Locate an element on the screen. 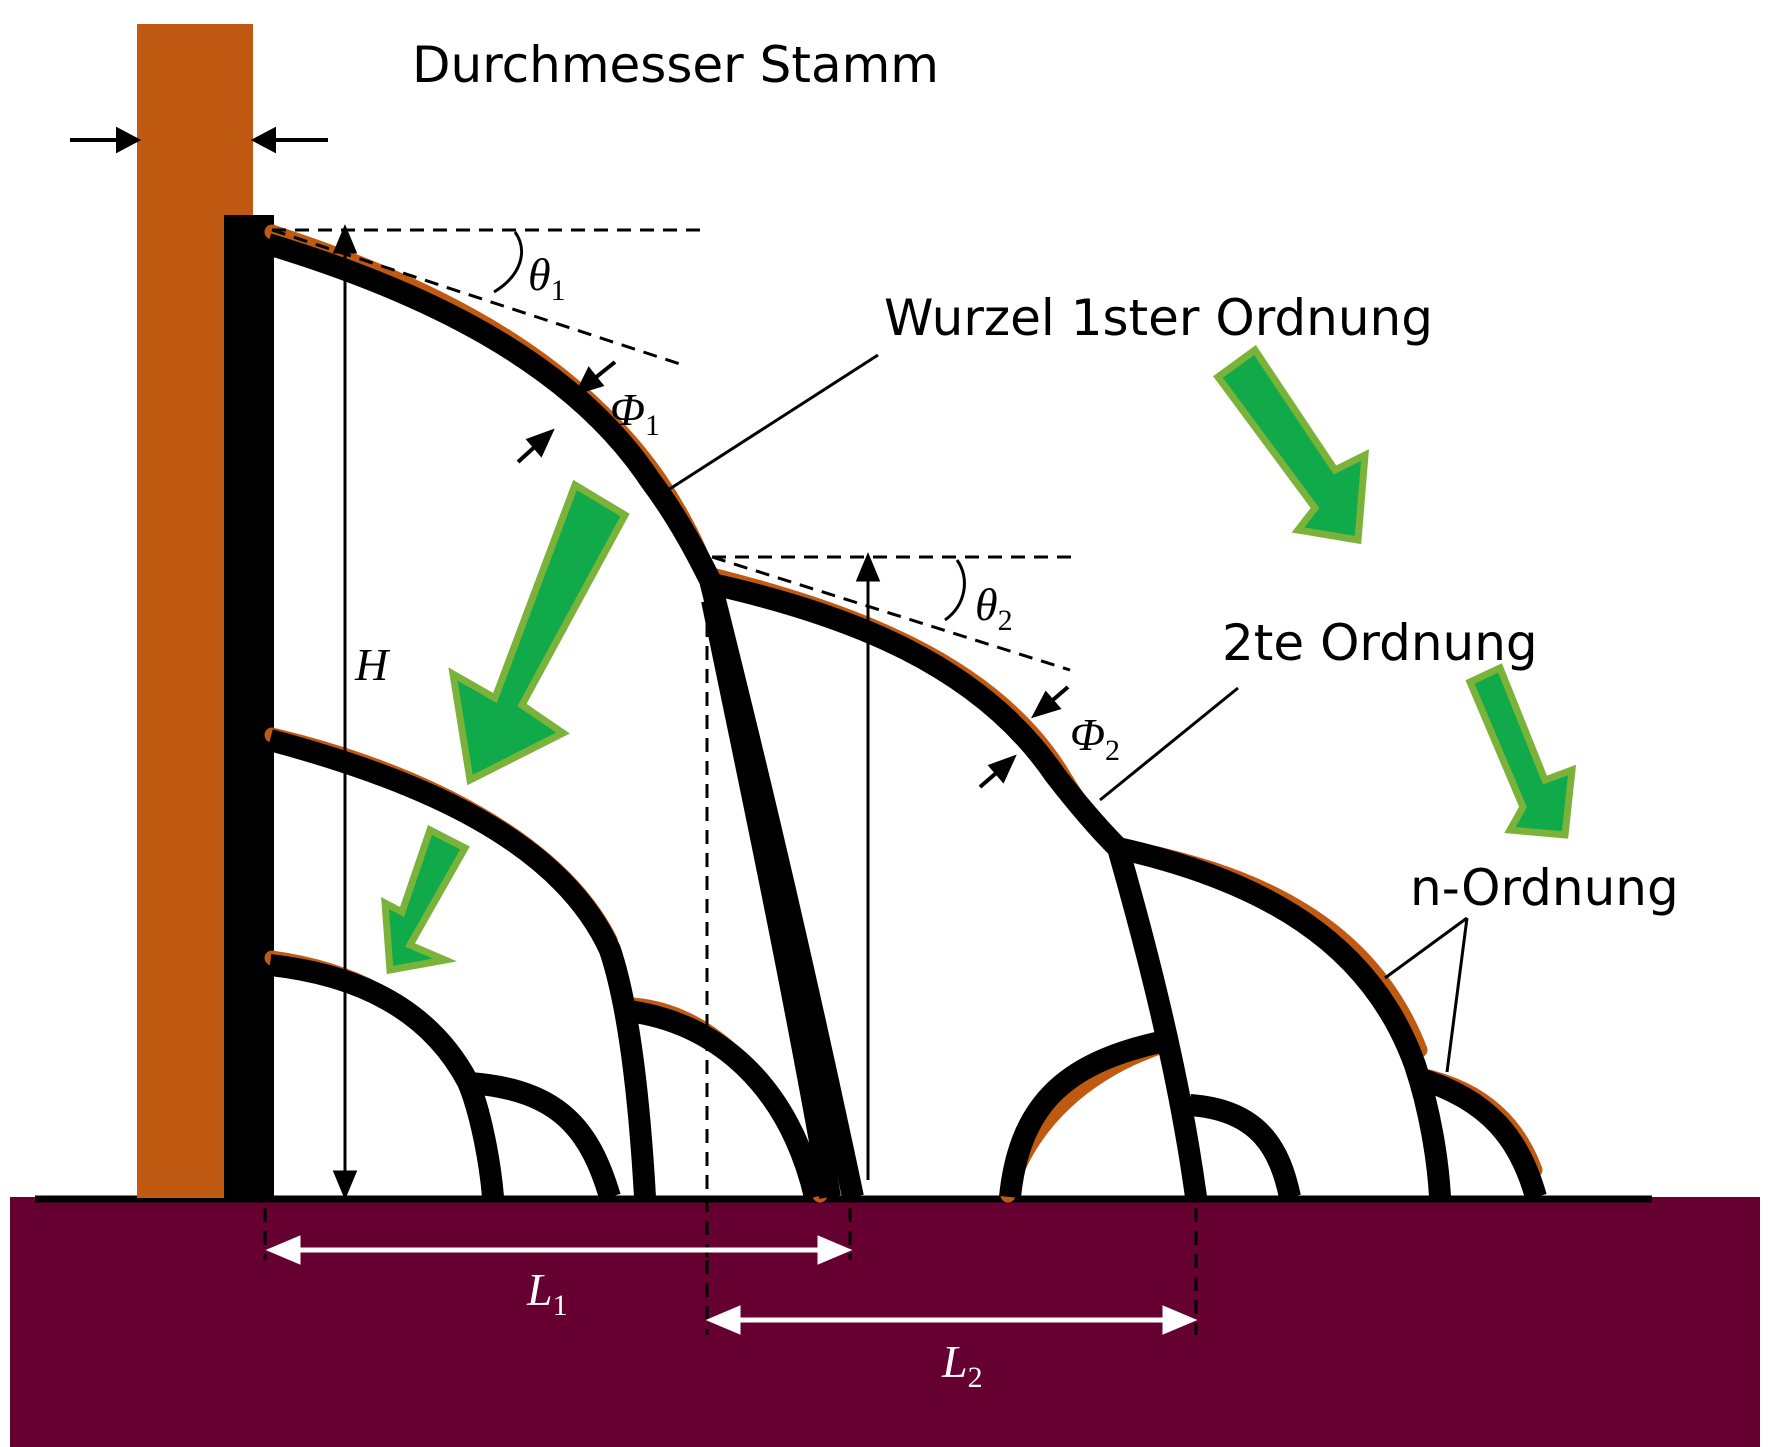 The image size is (1769, 1447). symbol-l1: L1 is located at coordinates (547, 1293).